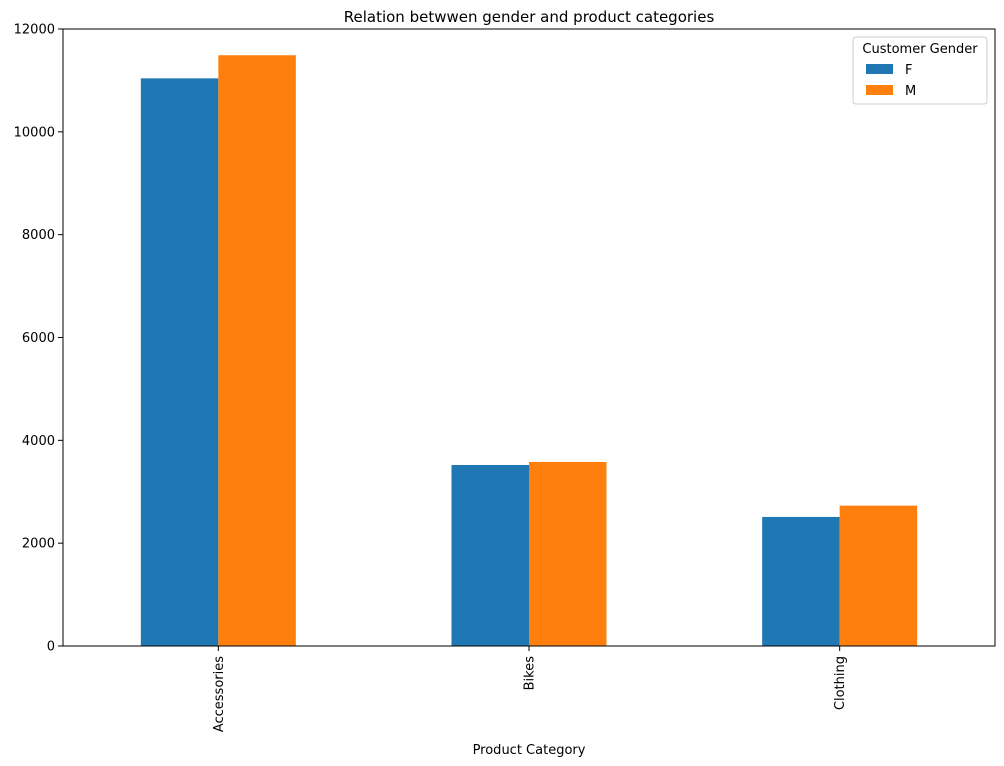  Describe the element at coordinates (879, 69) in the screenshot. I see `legend-swatch-f` at that location.